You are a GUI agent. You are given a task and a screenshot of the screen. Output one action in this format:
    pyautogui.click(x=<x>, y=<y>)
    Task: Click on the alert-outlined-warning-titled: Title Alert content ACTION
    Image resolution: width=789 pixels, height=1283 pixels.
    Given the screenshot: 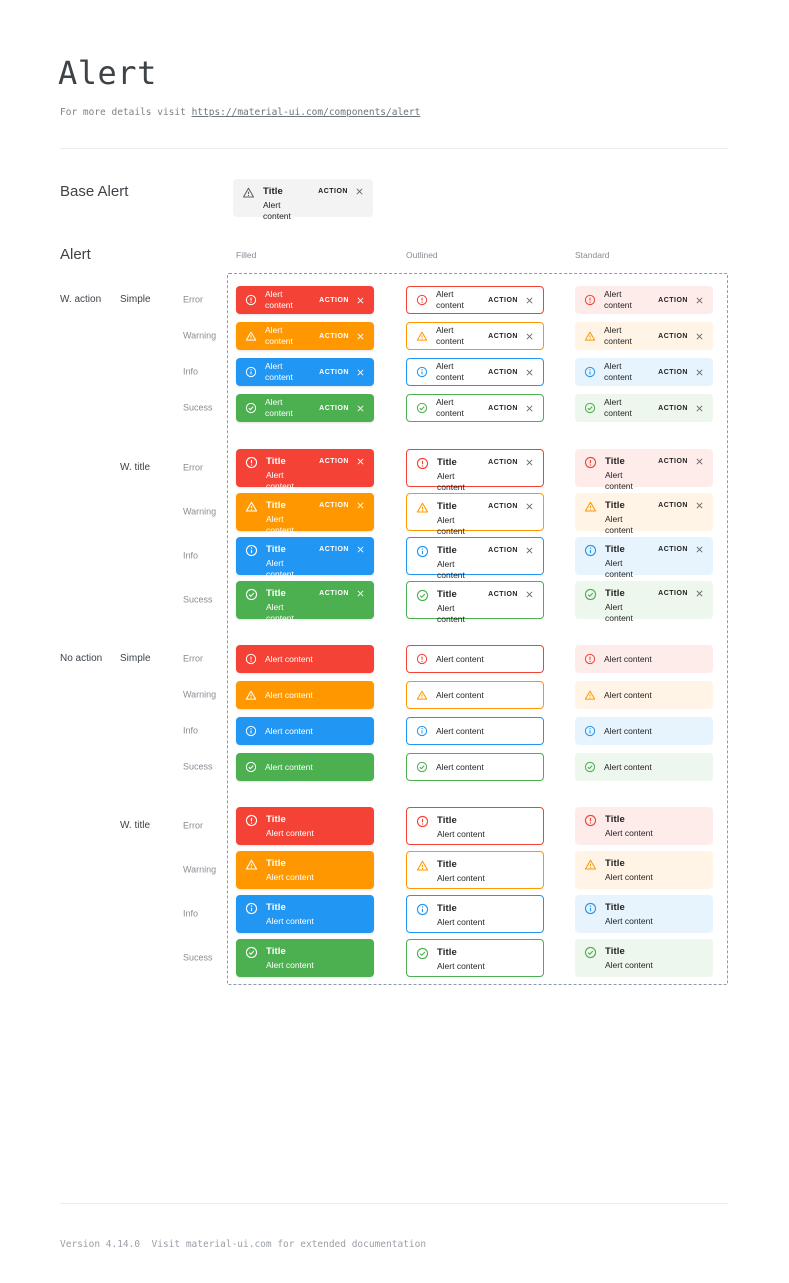 What is the action you would take?
    pyautogui.click(x=475, y=514)
    